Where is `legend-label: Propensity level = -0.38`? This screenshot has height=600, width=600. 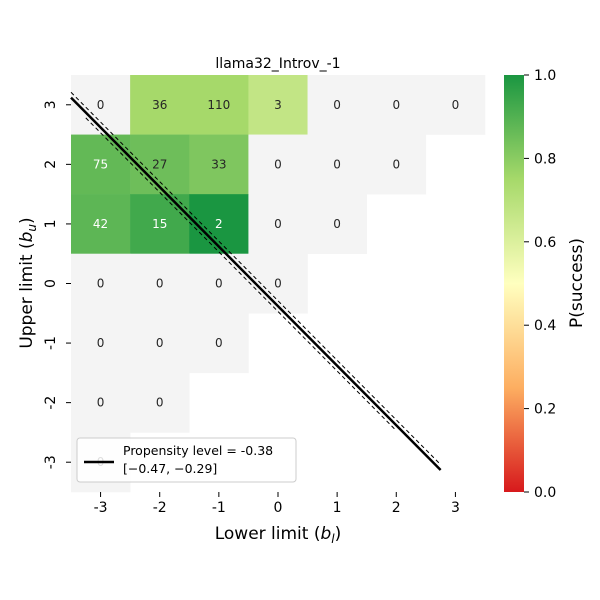
legend-label: Propensity level = -0.38 is located at coordinates (198, 450).